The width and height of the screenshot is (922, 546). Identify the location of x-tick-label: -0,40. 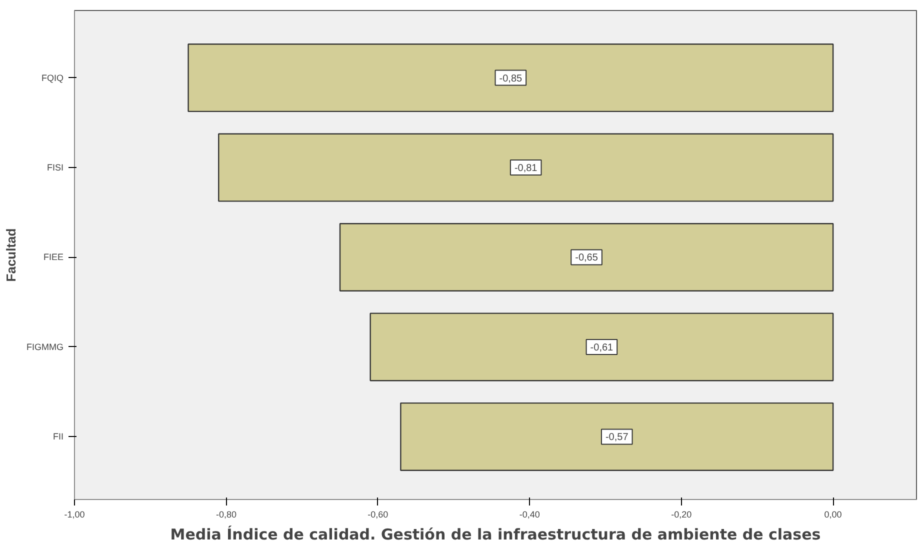
(529, 515).